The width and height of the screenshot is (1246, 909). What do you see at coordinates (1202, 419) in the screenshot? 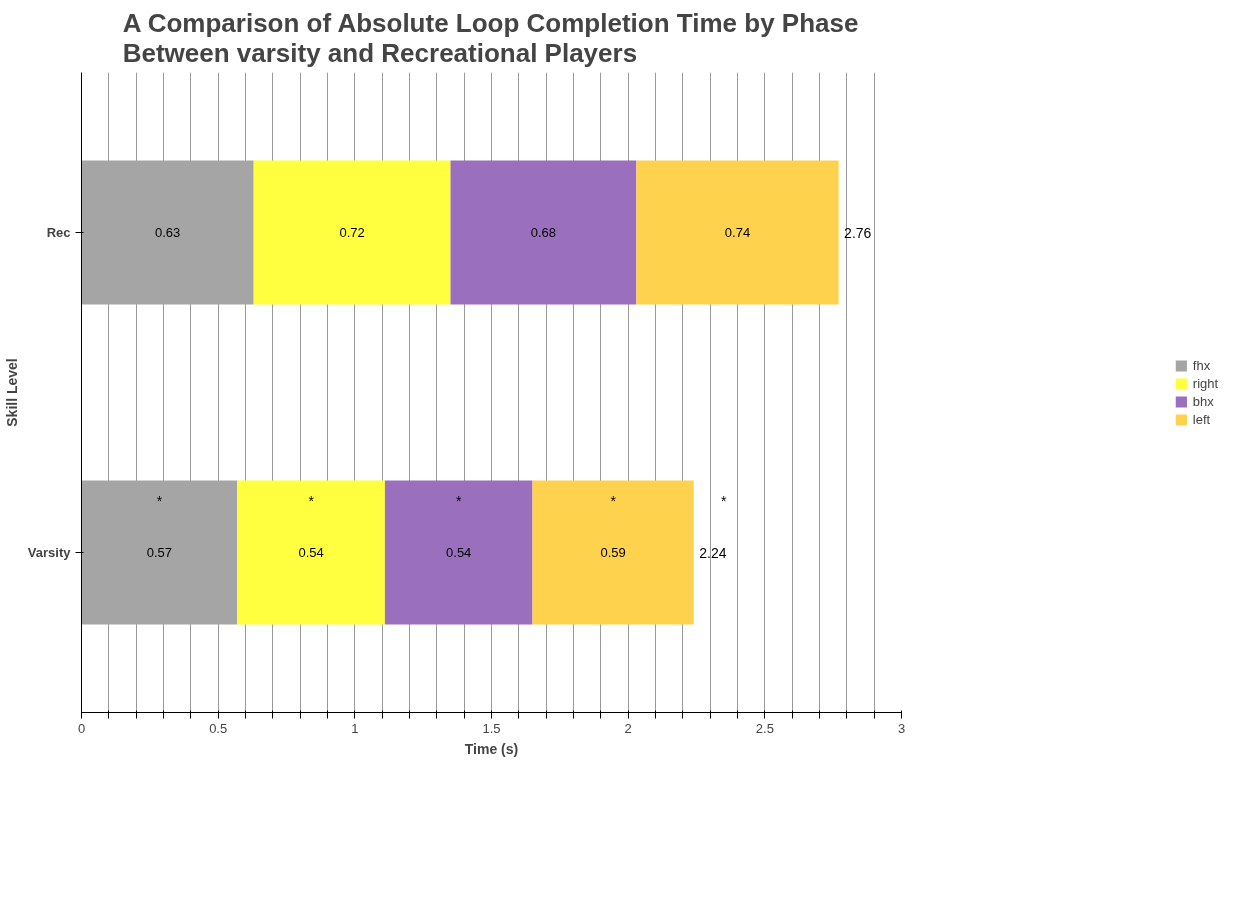
I see `legend-label: left` at bounding box center [1202, 419].